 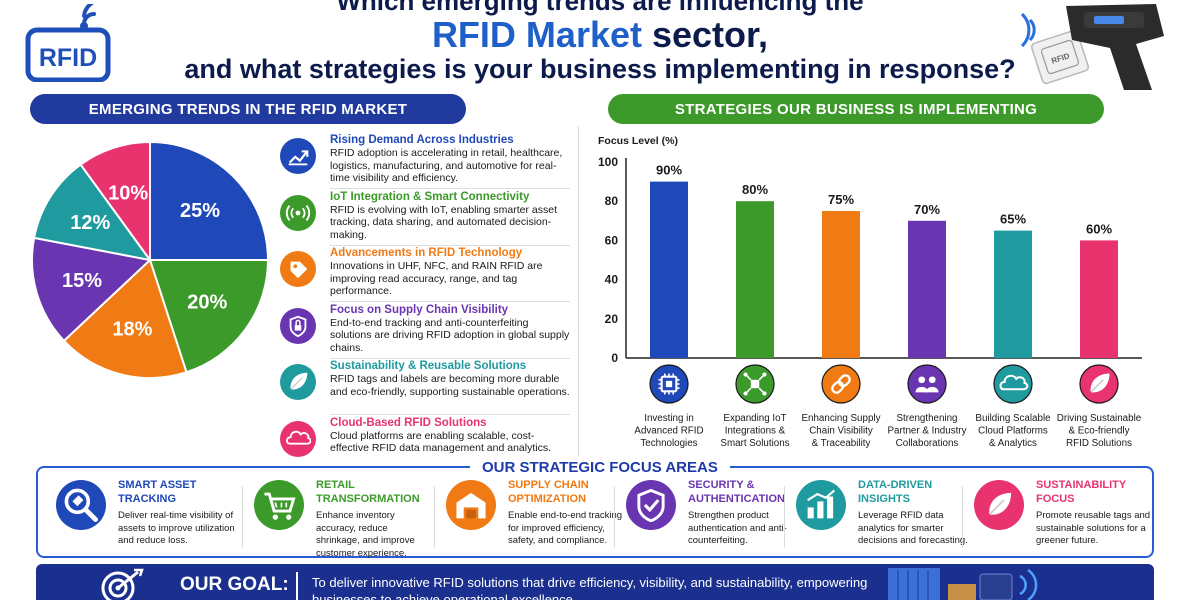 What do you see at coordinates (298, 325) in the screenshot?
I see `shield-lock-icon` at bounding box center [298, 325].